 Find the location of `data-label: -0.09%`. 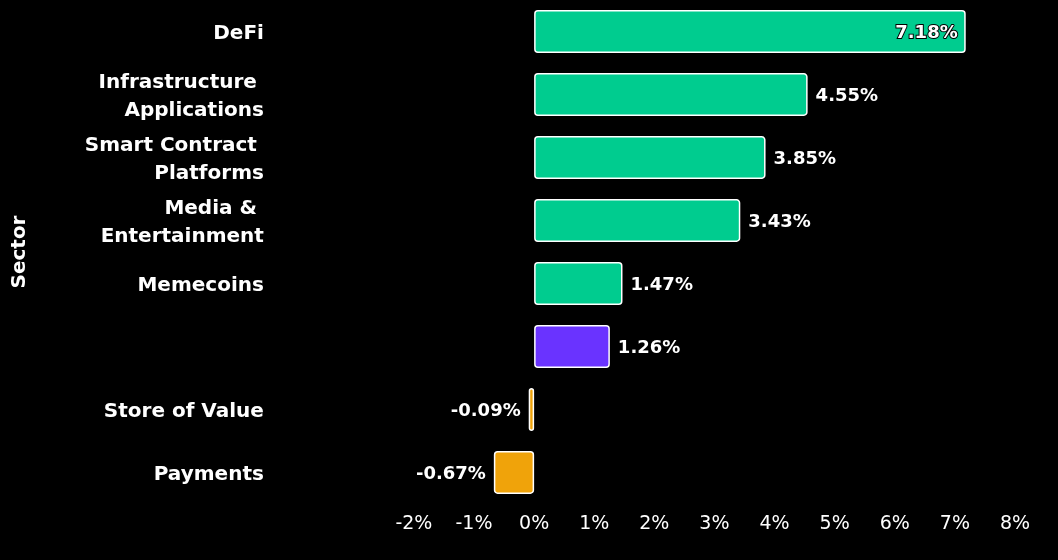

data-label: -0.09% is located at coordinates (485, 409).